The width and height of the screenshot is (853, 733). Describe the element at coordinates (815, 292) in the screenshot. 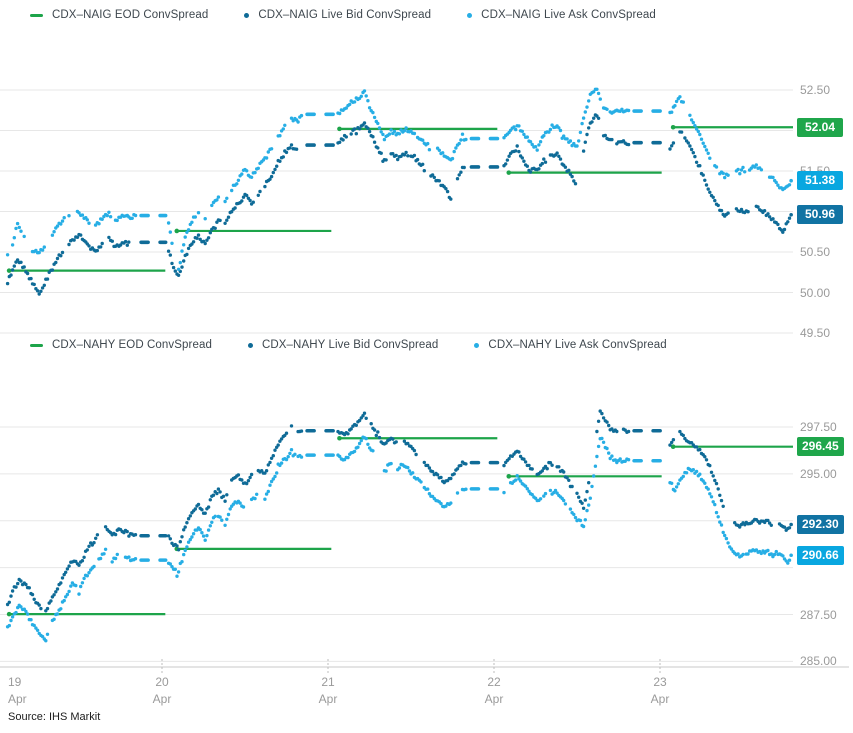

I see `y-axis-label: 50.00` at that location.